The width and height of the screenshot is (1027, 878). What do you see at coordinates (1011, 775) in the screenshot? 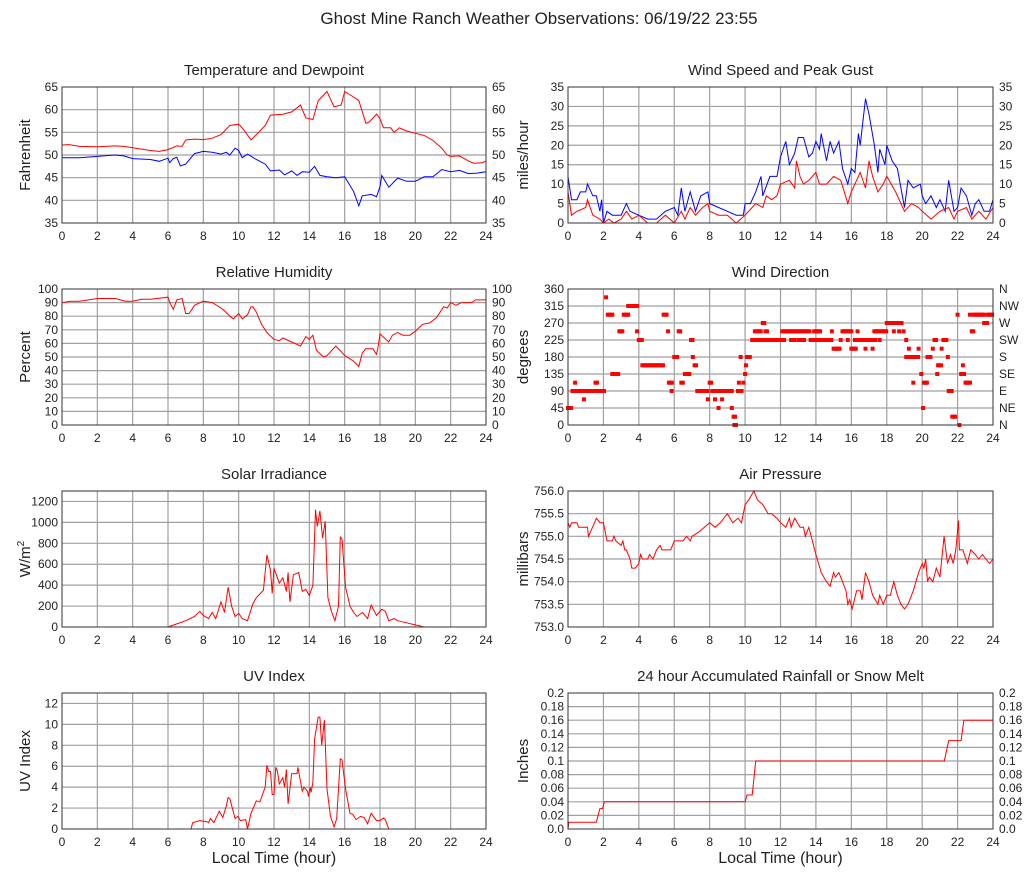
I see `right-tick-label: 0.08` at bounding box center [1011, 775].